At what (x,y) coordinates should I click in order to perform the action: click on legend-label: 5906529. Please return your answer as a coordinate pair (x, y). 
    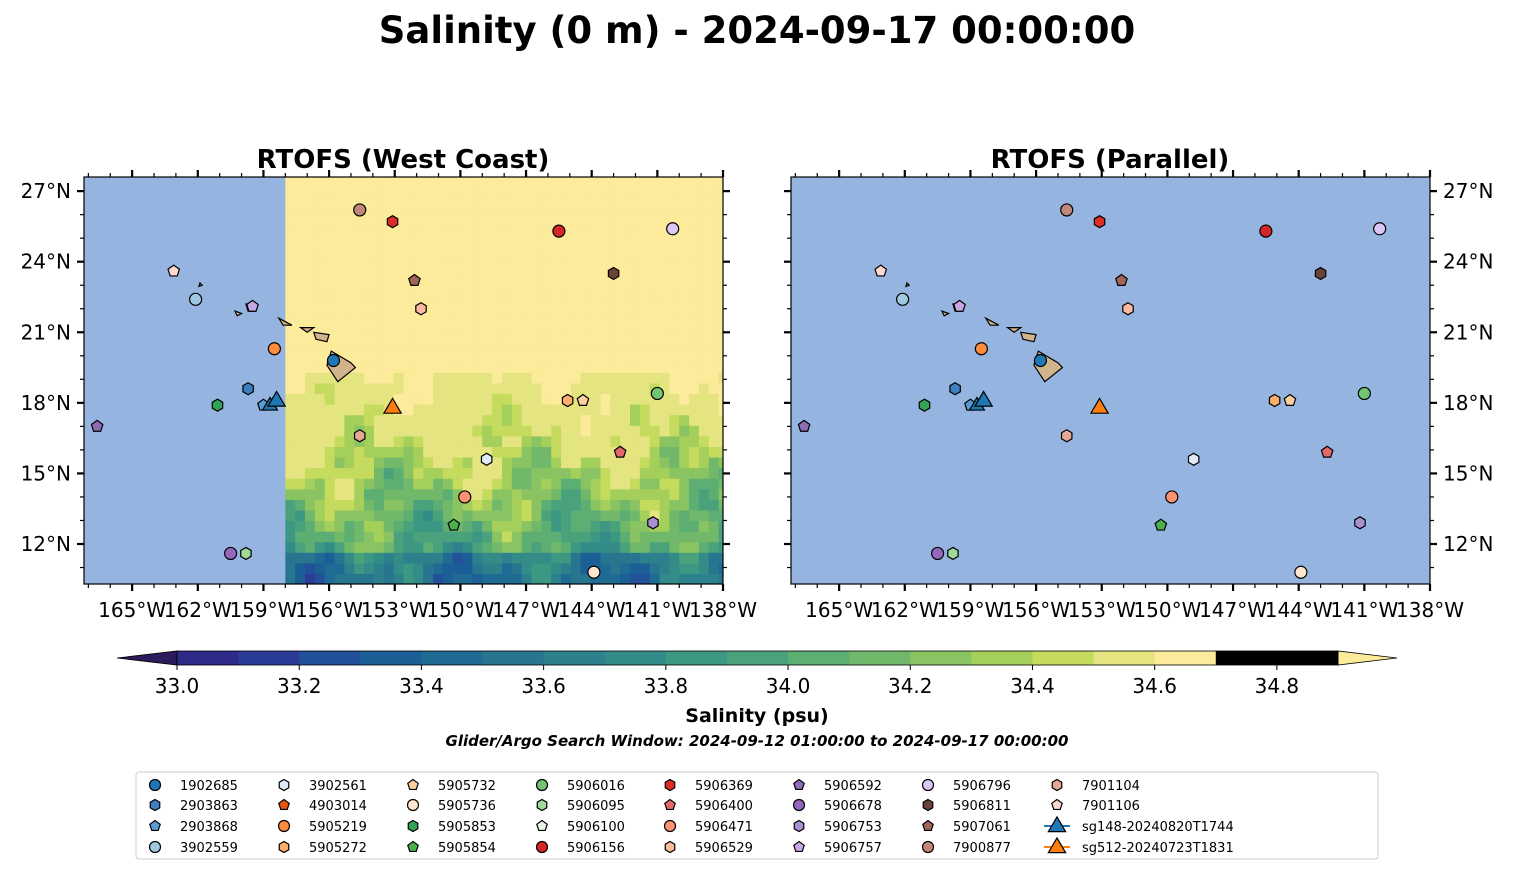
    Looking at the image, I should click on (724, 848).